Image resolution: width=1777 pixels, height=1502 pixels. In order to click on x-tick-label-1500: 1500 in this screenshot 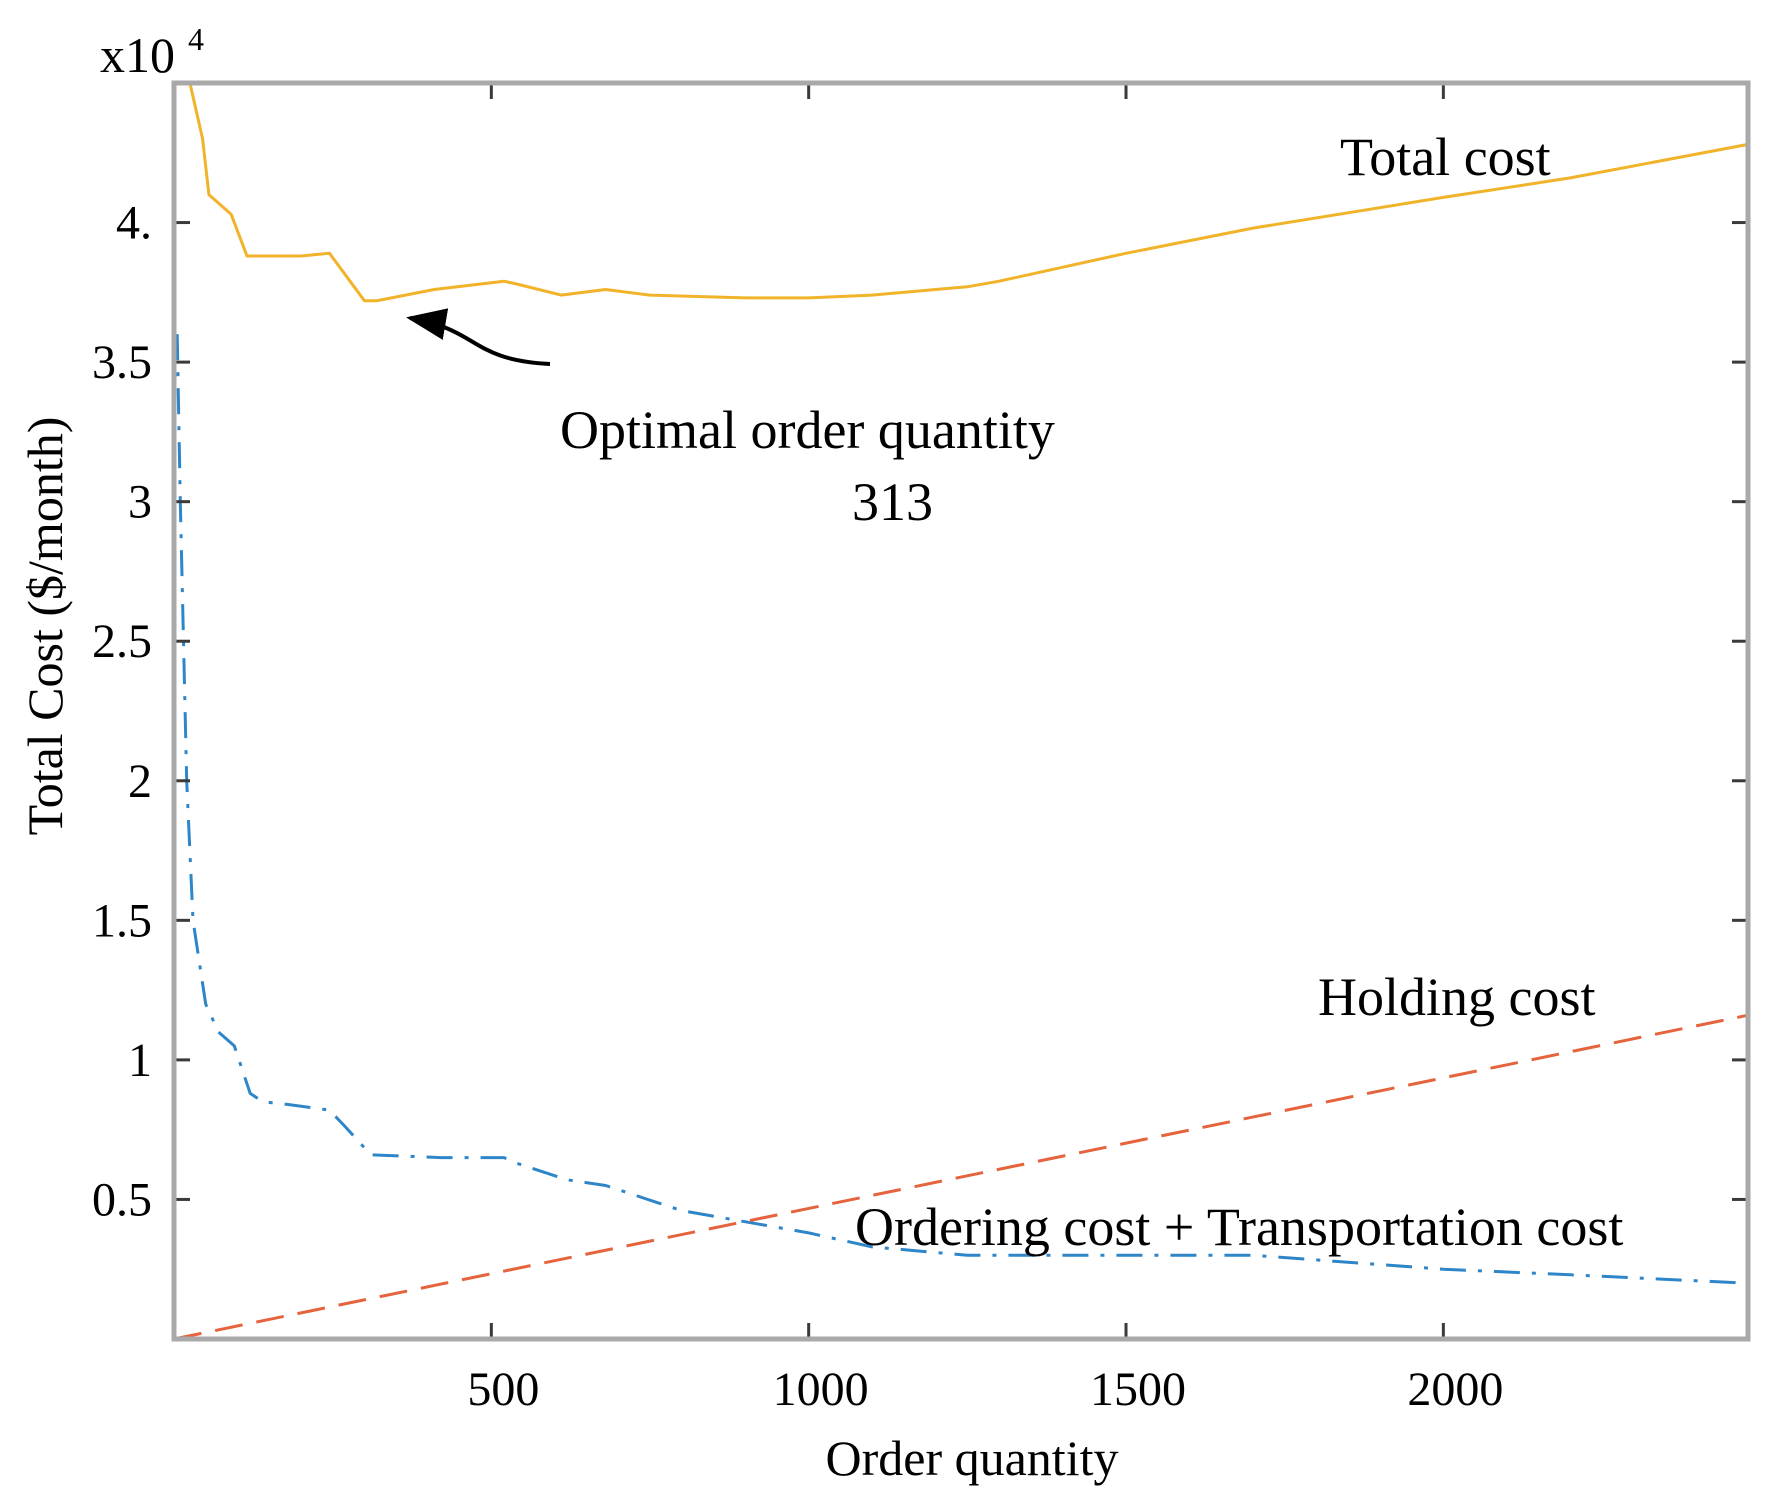, I will do `click(1138, 1389)`.